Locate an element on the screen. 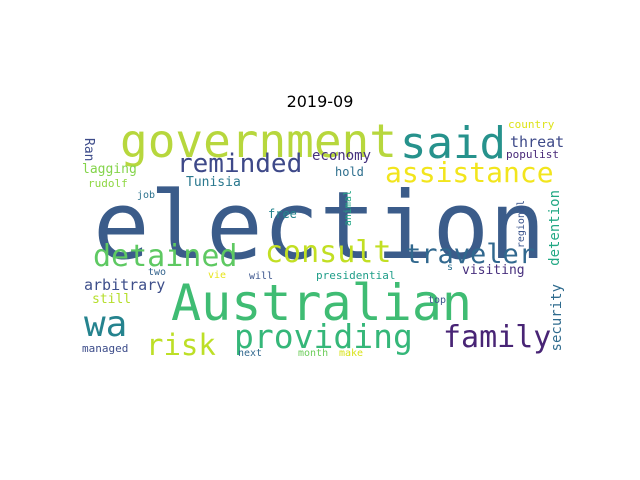  word-will: will is located at coordinates (261, 276).